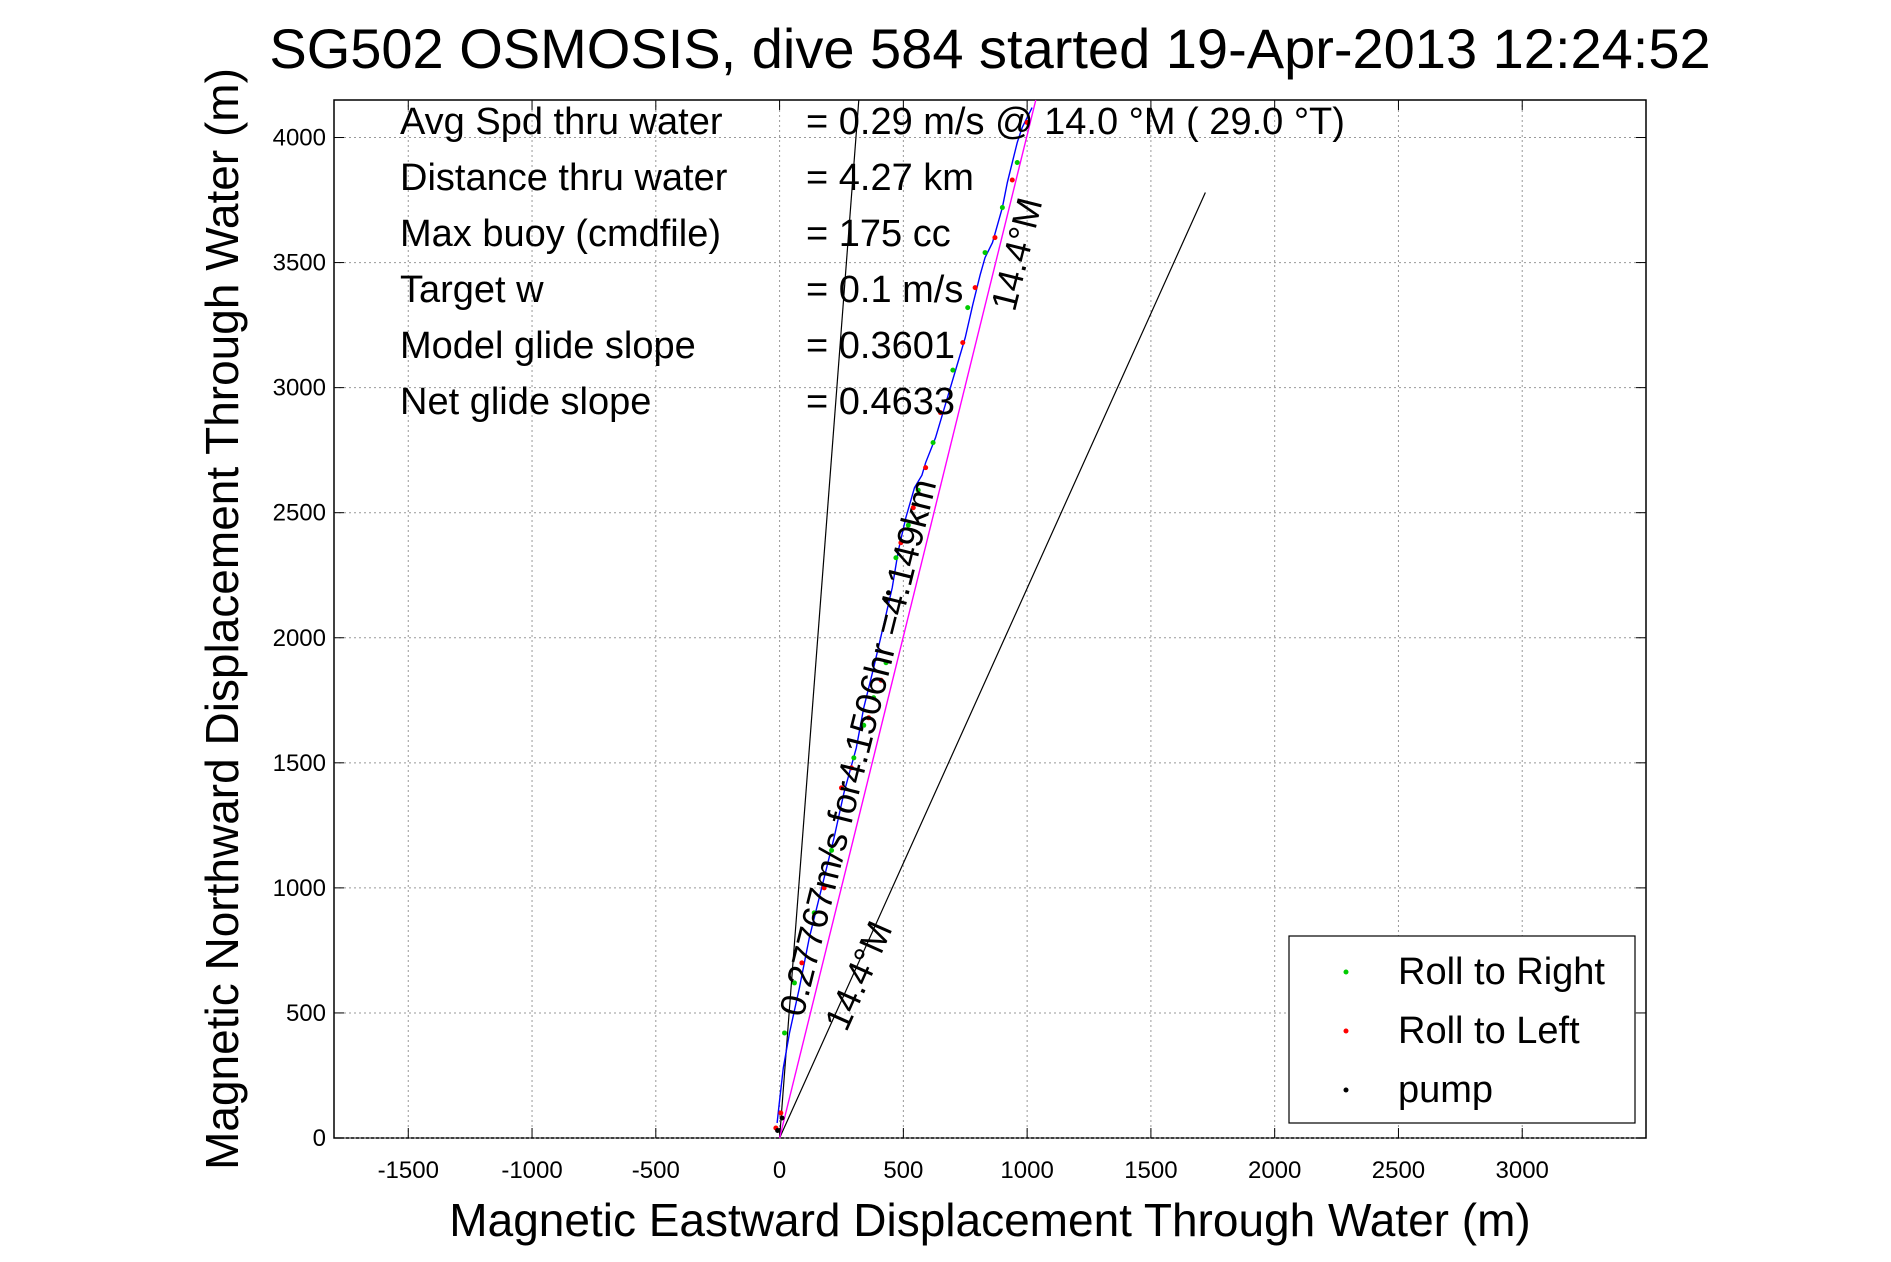 This screenshot has width=1891, height=1262. Describe the element at coordinates (1075, 122) in the screenshot. I see `stat-value: = 0.29 m/s @ 14.0 °M ( 29.0 °T)` at that location.